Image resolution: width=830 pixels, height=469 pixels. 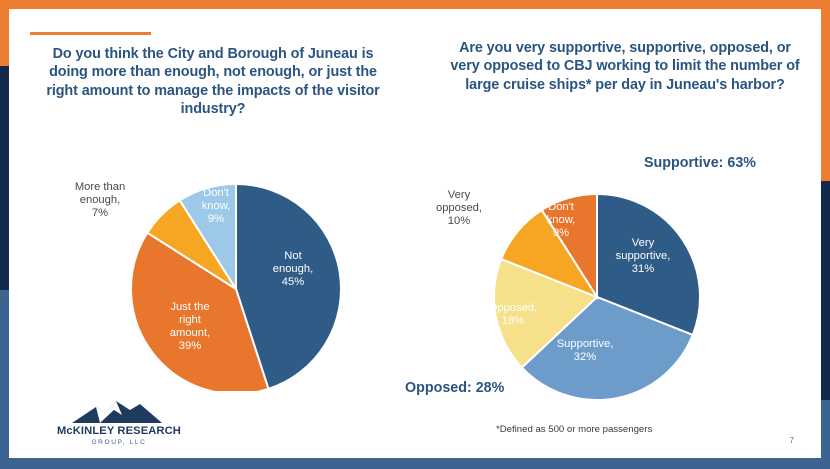 What do you see at coordinates (455, 388) in the screenshot?
I see `summary-opposed: Opposed: 28%` at bounding box center [455, 388].